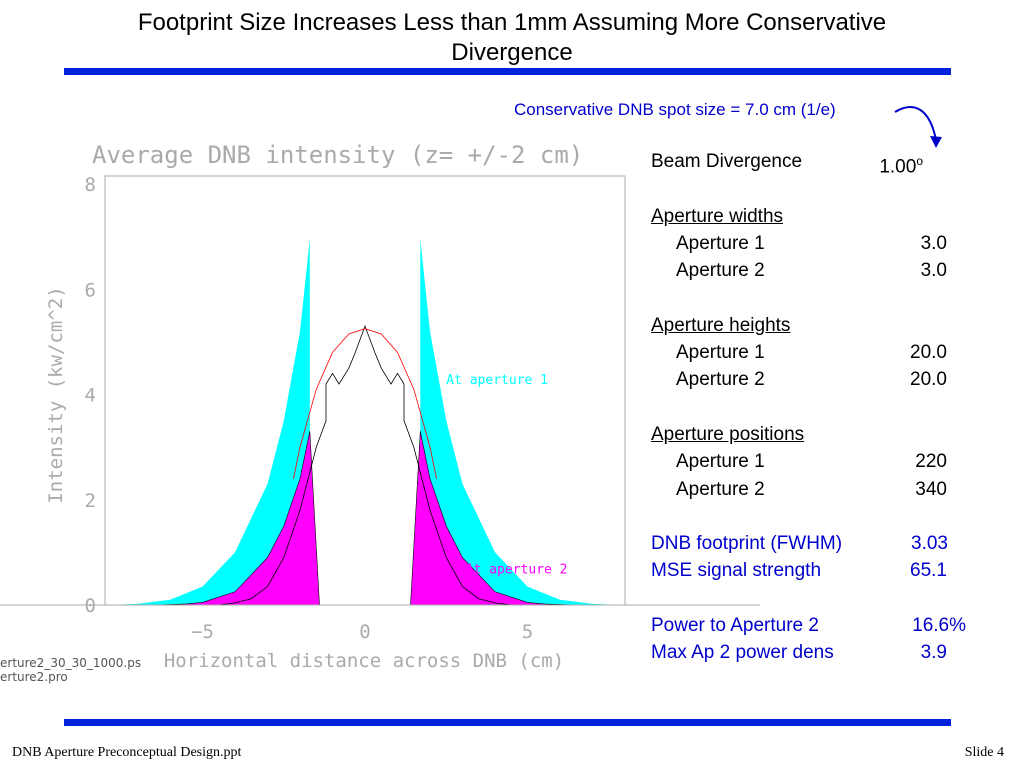 The width and height of the screenshot is (1024, 768). Describe the element at coordinates (727, 161) in the screenshot. I see `beam-divergence-label: Beam Divergence` at that location.